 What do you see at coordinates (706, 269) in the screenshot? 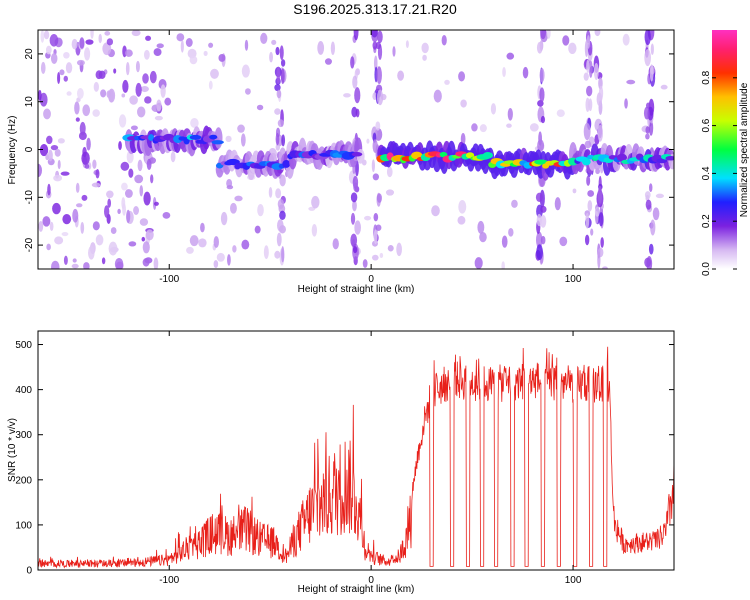
I see `colorbar-tick-label: 0.0` at bounding box center [706, 269].